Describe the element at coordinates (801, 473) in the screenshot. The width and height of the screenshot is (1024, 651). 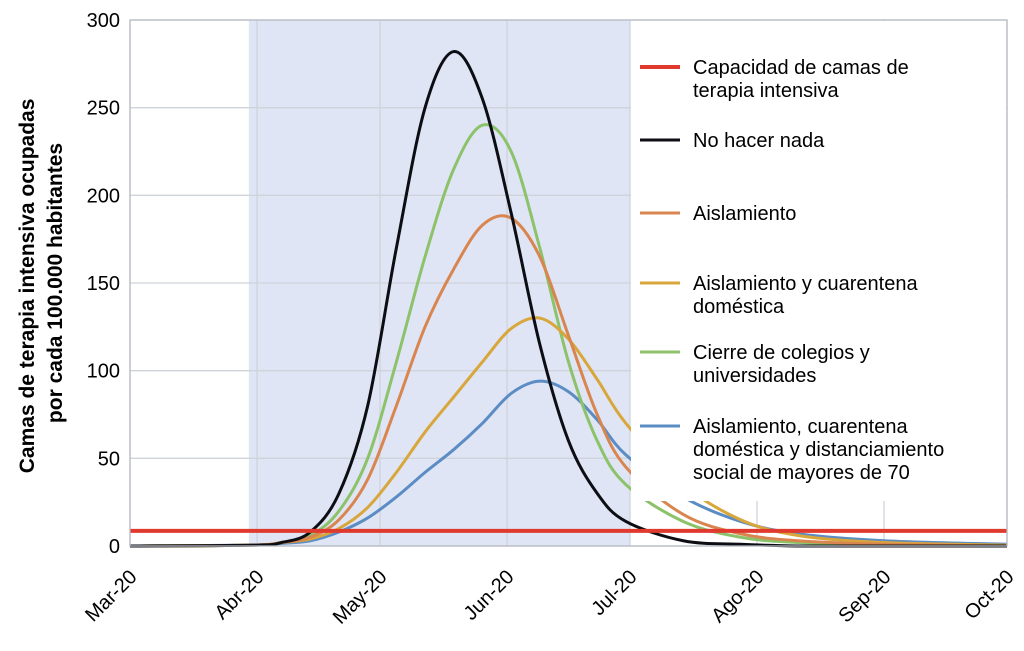
I see `legend-label: social de mayores de 70` at that location.